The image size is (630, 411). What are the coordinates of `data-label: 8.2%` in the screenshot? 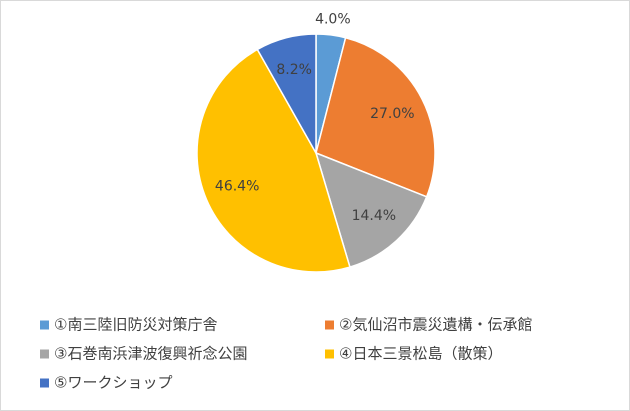 It's located at (294, 70).